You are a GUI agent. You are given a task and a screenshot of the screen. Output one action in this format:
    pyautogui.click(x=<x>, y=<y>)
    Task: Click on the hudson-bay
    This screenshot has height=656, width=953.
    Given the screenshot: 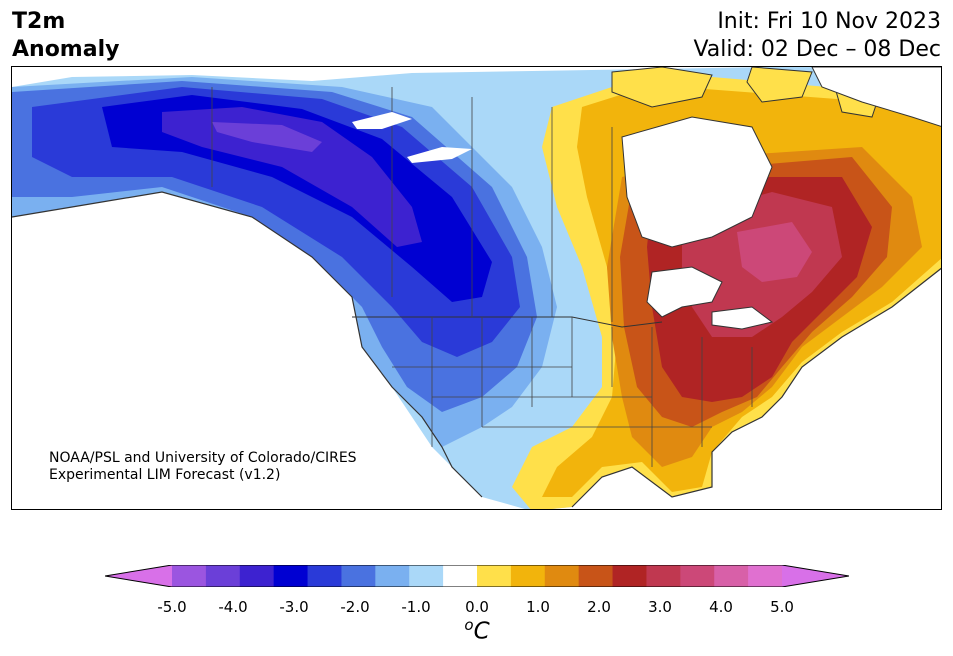 What is the action you would take?
    pyautogui.click(x=697, y=182)
    